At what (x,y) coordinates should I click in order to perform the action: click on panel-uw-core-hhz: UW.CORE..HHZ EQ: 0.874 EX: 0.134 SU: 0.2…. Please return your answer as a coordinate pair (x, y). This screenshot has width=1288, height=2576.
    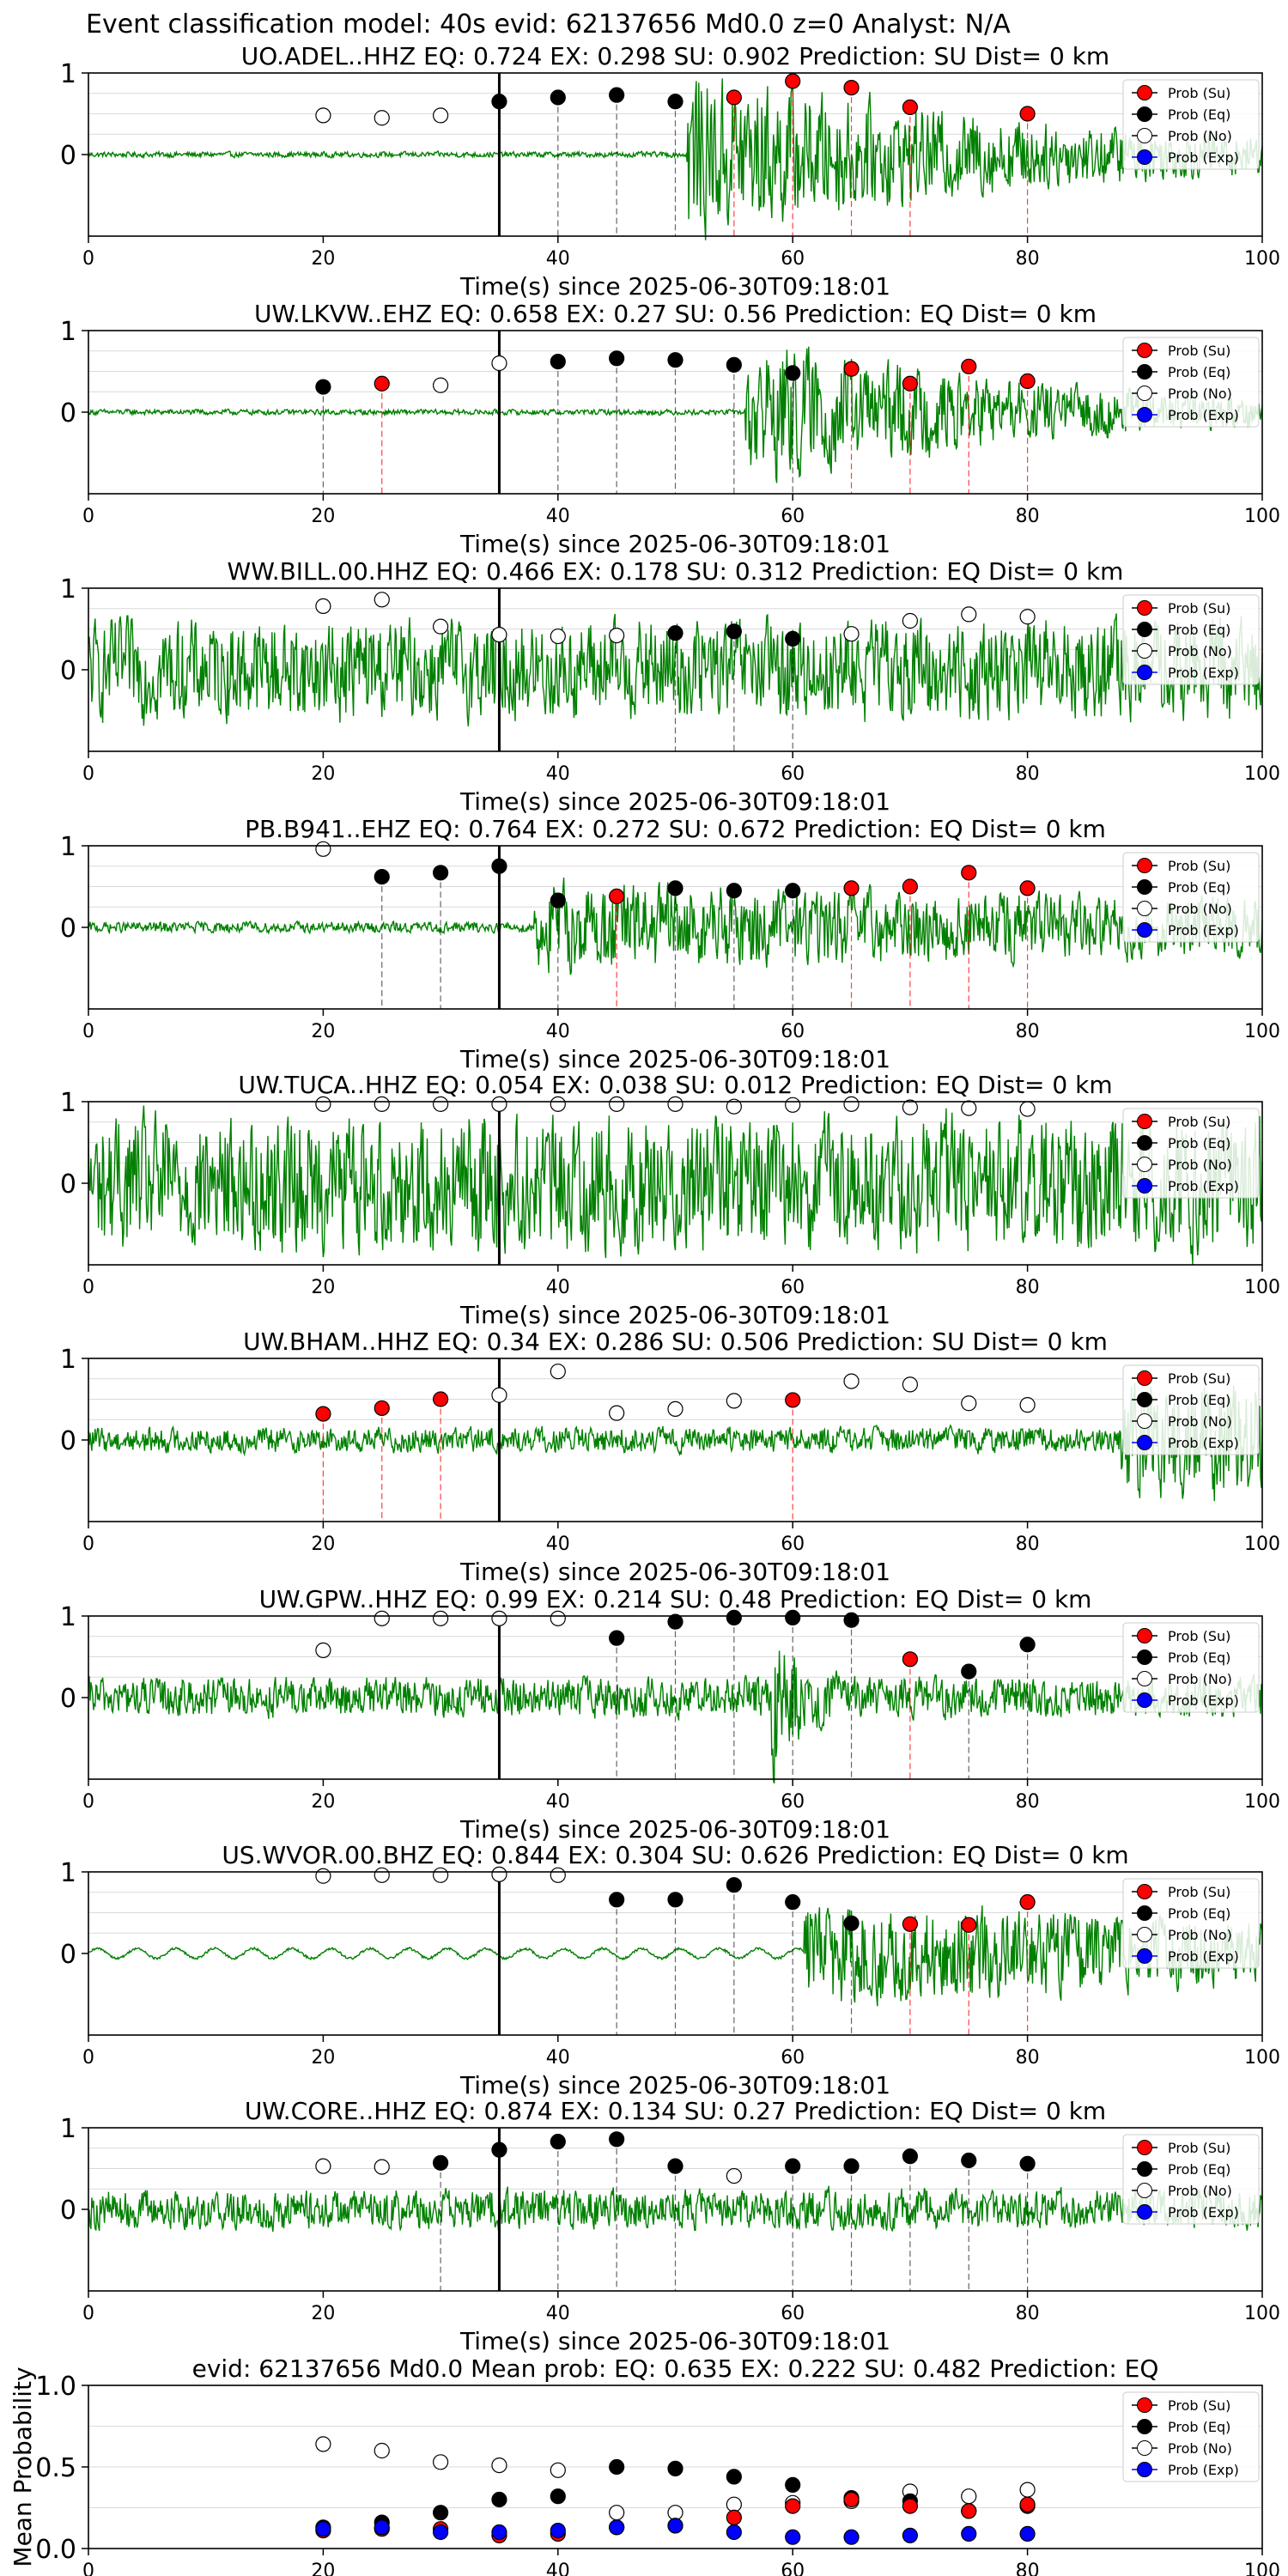
    Looking at the image, I should click on (670, 2226).